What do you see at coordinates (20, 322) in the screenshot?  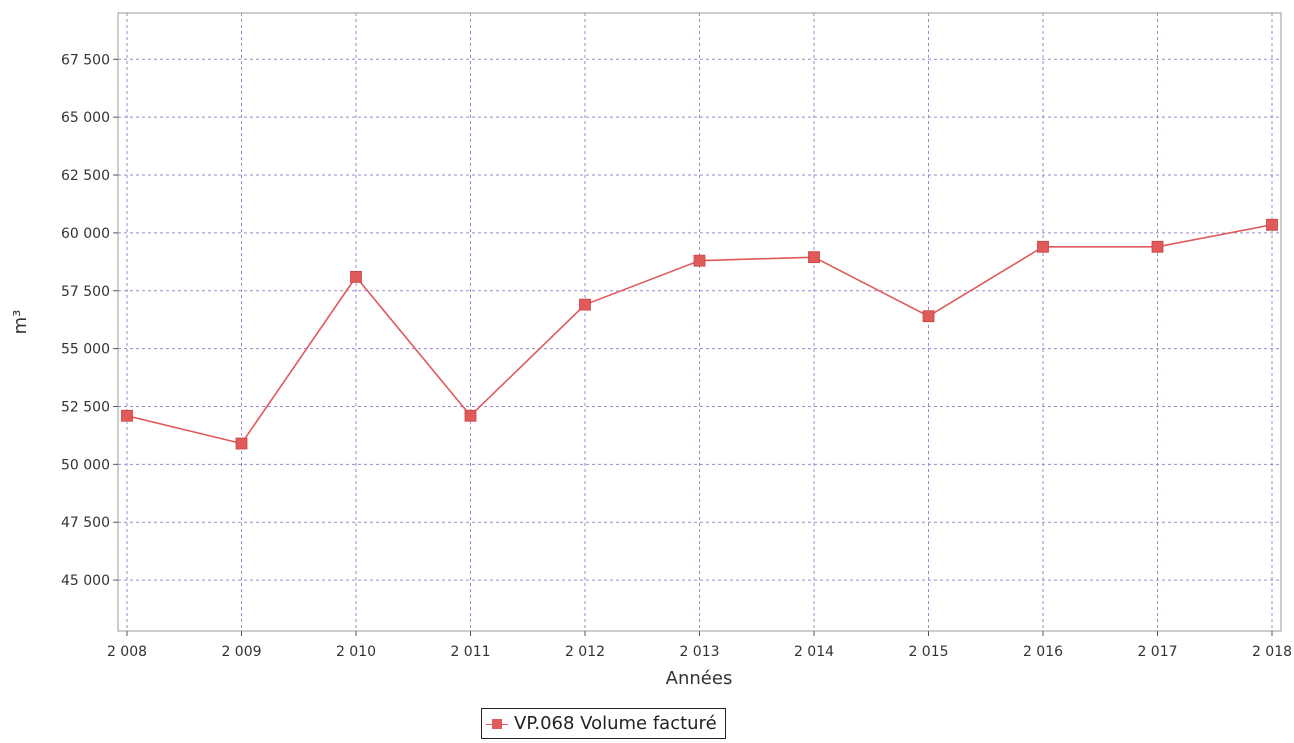 I see `y-axis-title: m³` at bounding box center [20, 322].